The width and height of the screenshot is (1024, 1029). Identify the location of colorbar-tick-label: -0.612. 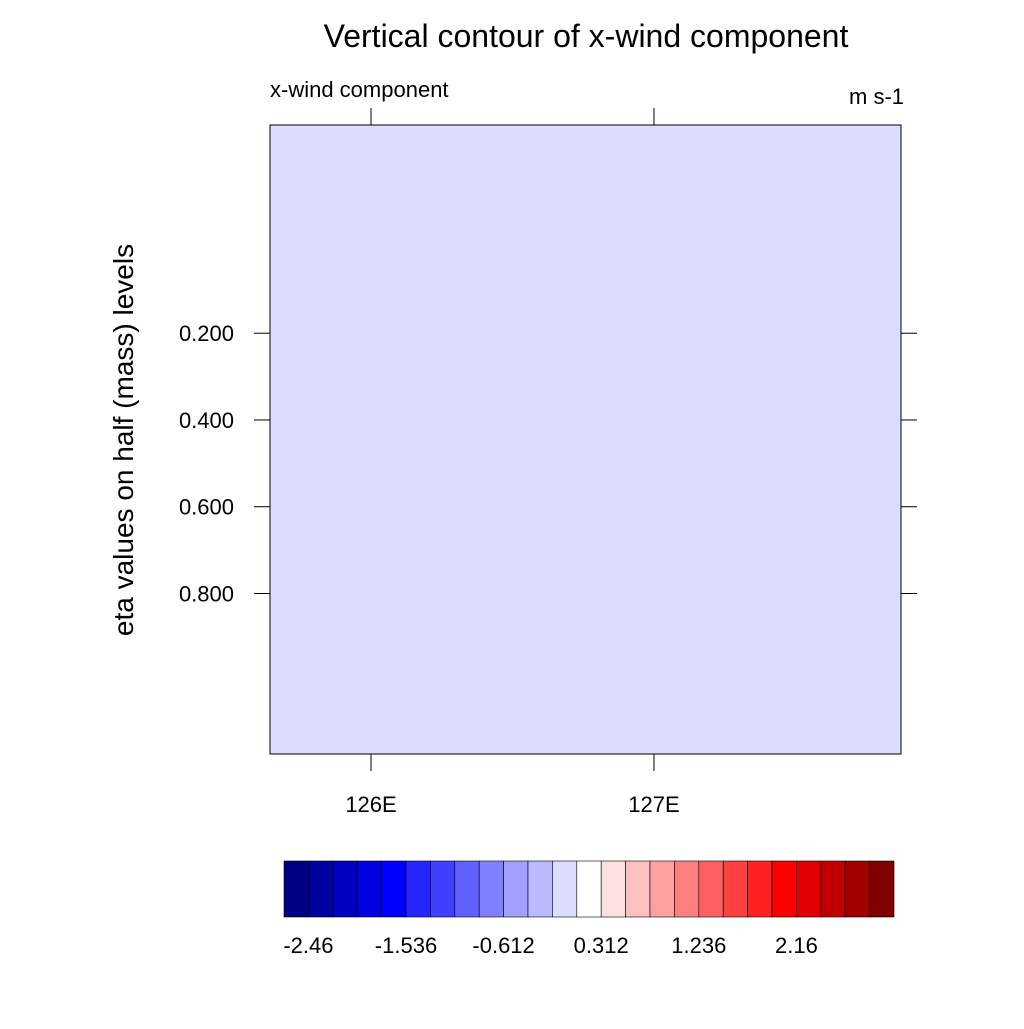
(503, 945).